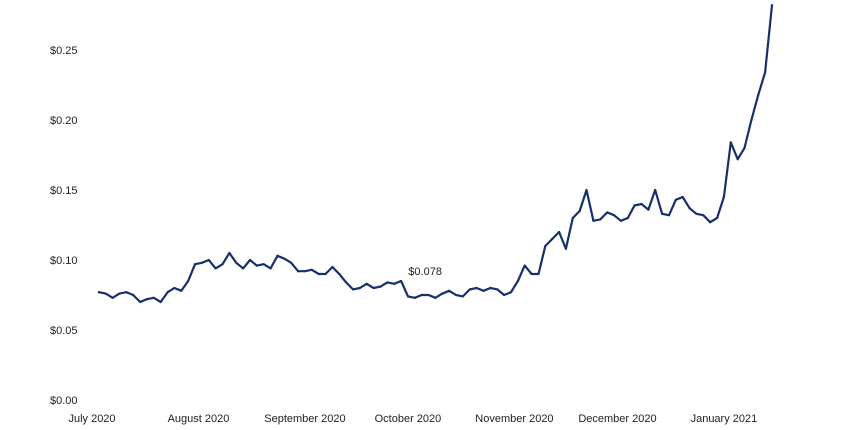  Describe the element at coordinates (64, 331) in the screenshot. I see `y-tick-label: $0.05` at that location.